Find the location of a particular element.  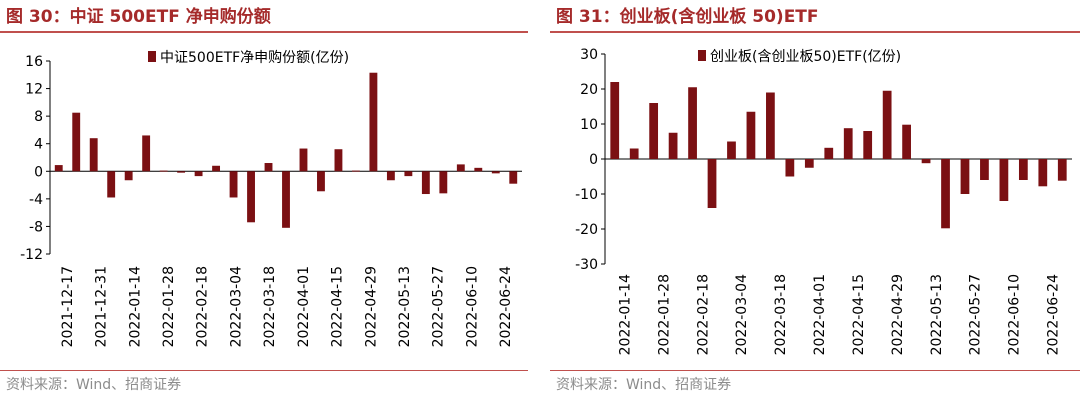

y-tick-label: 4 is located at coordinates (38, 145).